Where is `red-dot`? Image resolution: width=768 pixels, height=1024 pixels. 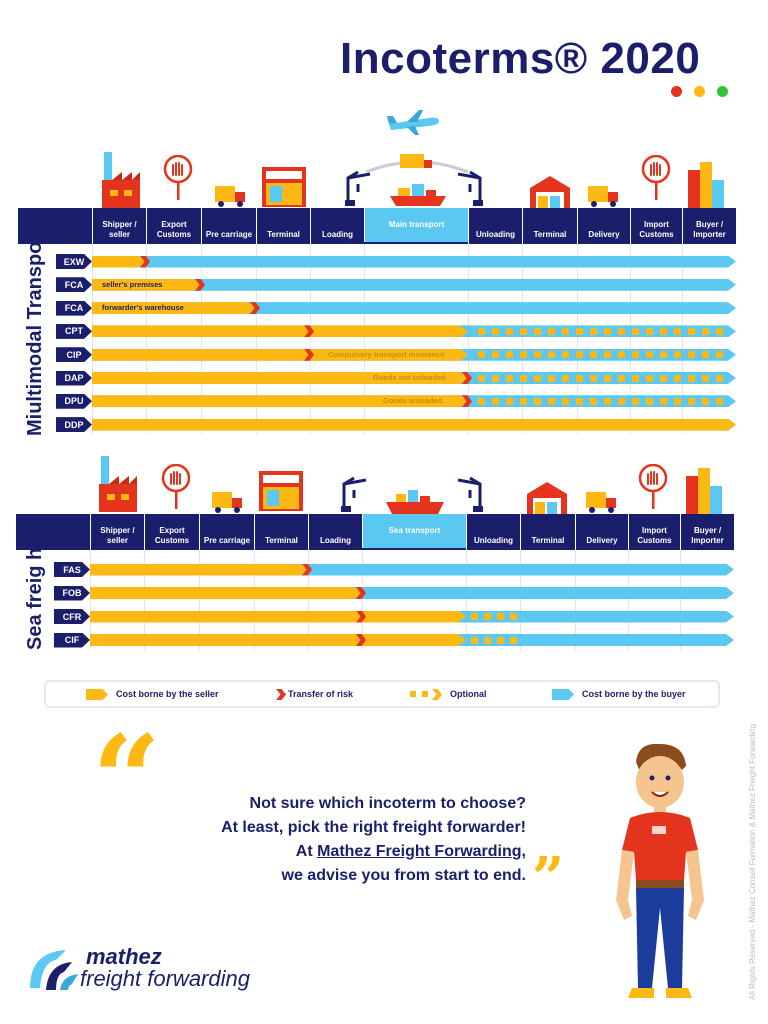 red-dot is located at coordinates (676, 91).